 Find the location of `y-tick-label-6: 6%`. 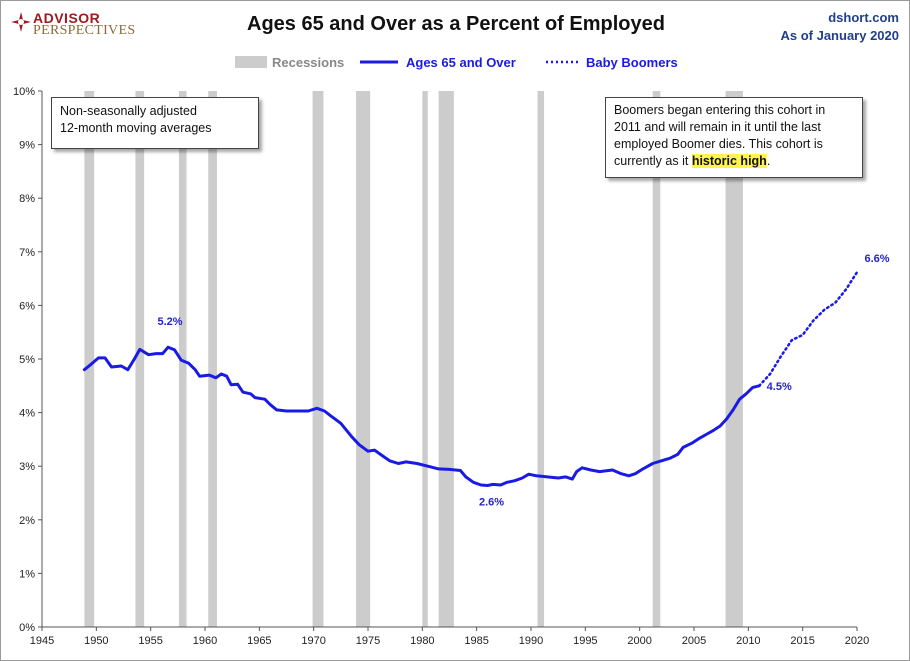

y-tick-label-6: 6% is located at coordinates (27, 306).